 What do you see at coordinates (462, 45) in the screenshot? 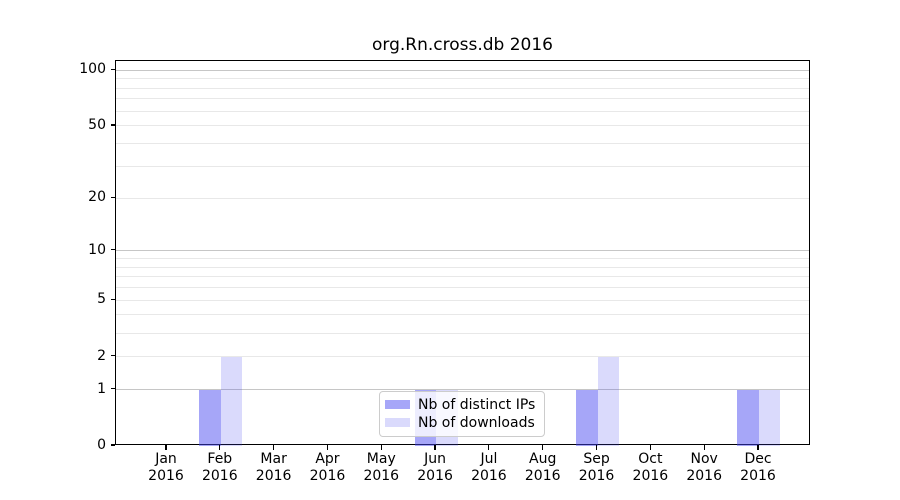
I see `chart-title: org.Rn.cross.db 2016` at bounding box center [462, 45].